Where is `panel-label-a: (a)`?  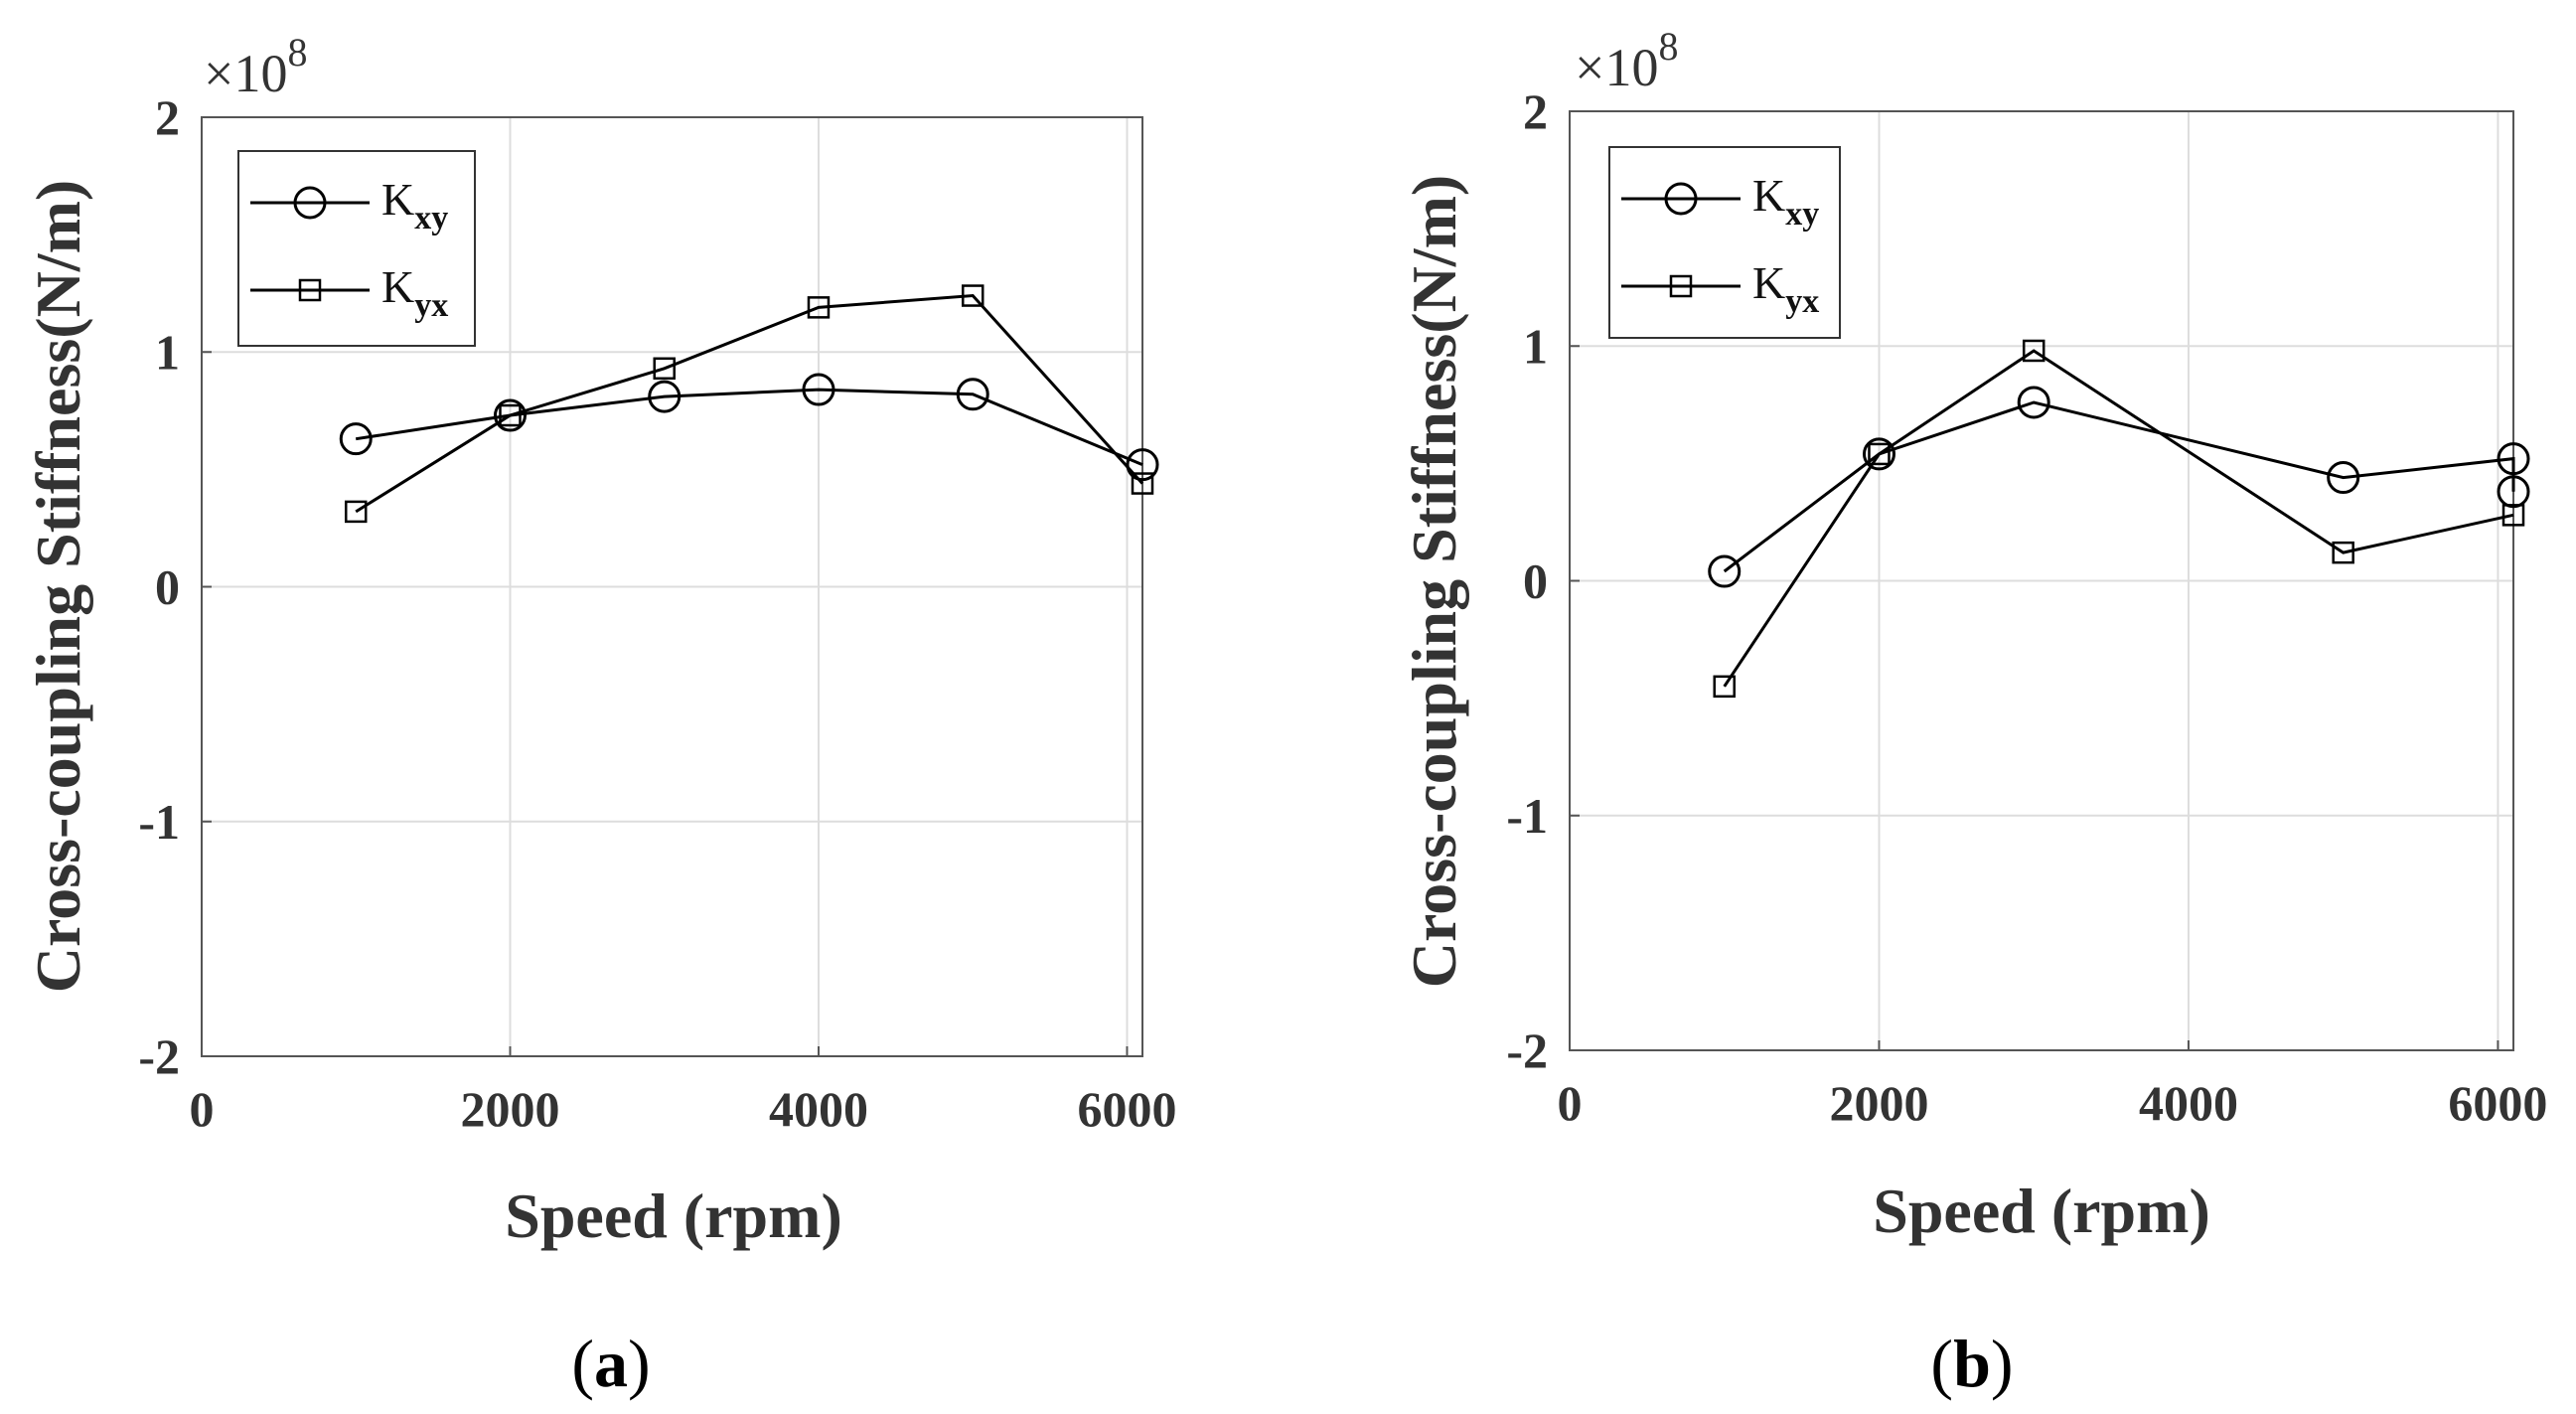 panel-label-a: (a) is located at coordinates (611, 1363).